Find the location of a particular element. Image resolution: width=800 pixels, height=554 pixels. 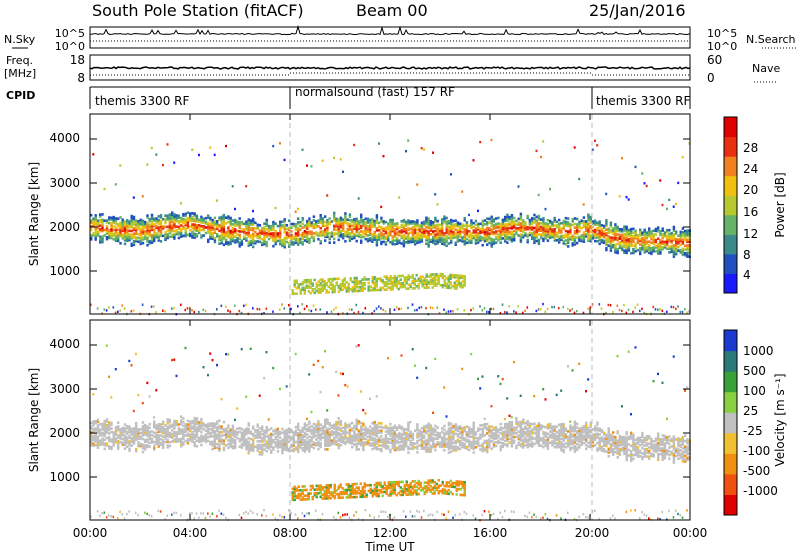

power-colorbar: 4 8 12 16 20 24 28 Power [dB] is located at coordinates (755, 205).